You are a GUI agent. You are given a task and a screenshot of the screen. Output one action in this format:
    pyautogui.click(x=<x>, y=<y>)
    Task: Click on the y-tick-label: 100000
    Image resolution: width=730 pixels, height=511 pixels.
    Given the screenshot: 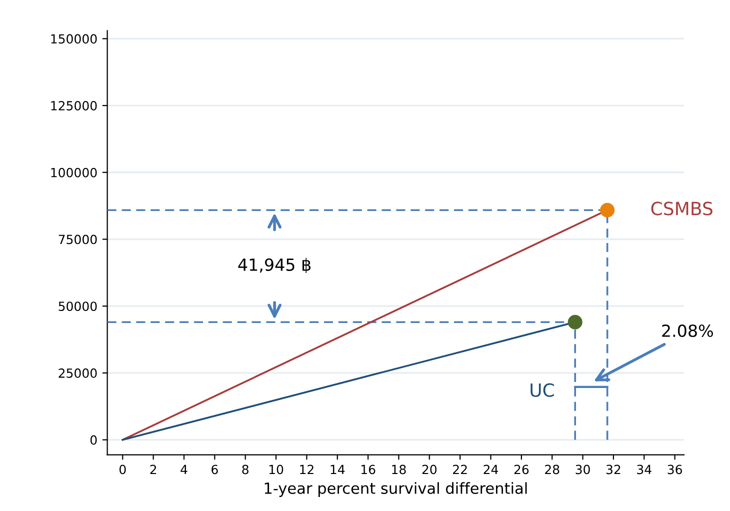 What is the action you would take?
    pyautogui.click(x=74, y=173)
    